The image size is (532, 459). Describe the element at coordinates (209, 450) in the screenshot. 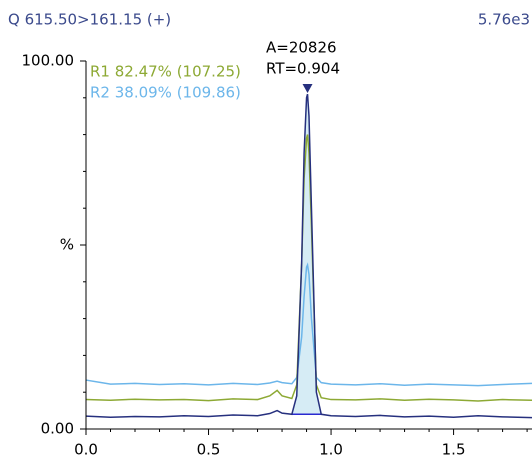

I see `x-tick-label: 0.5` at that location.